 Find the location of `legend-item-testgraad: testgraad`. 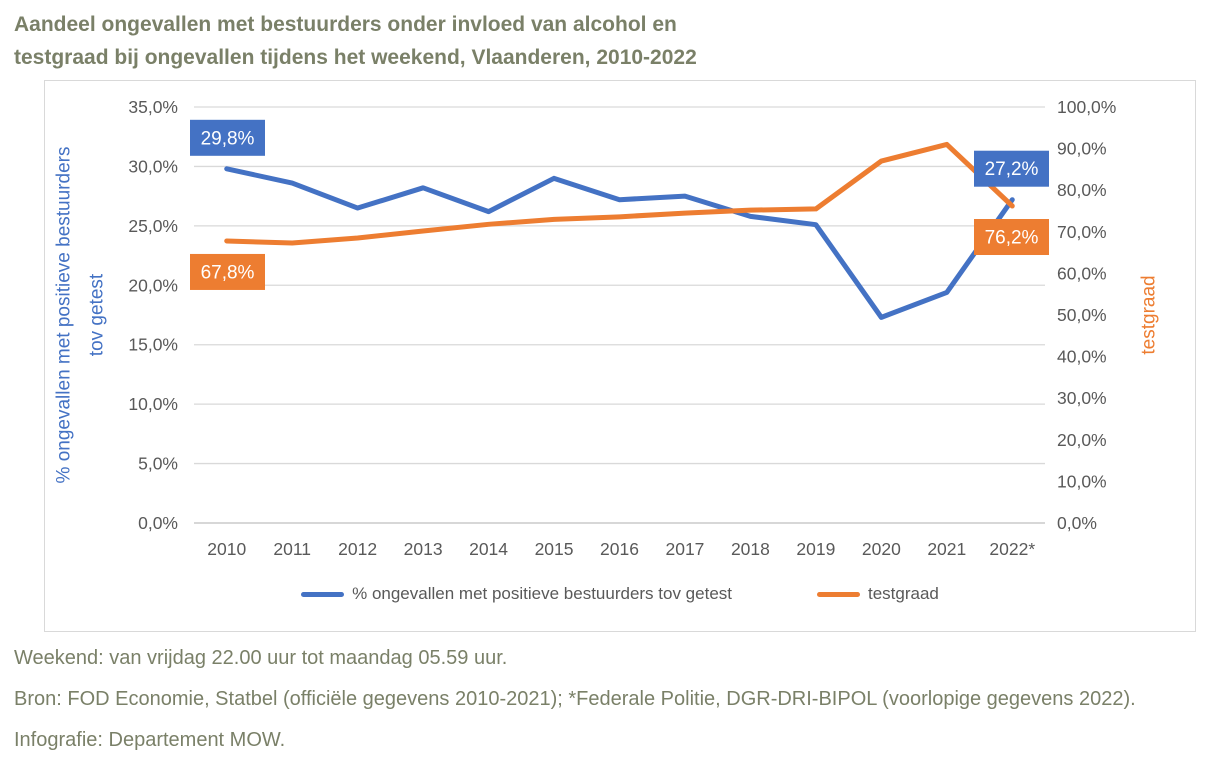

legend-item-testgraad: testgraad is located at coordinates (878, 594).